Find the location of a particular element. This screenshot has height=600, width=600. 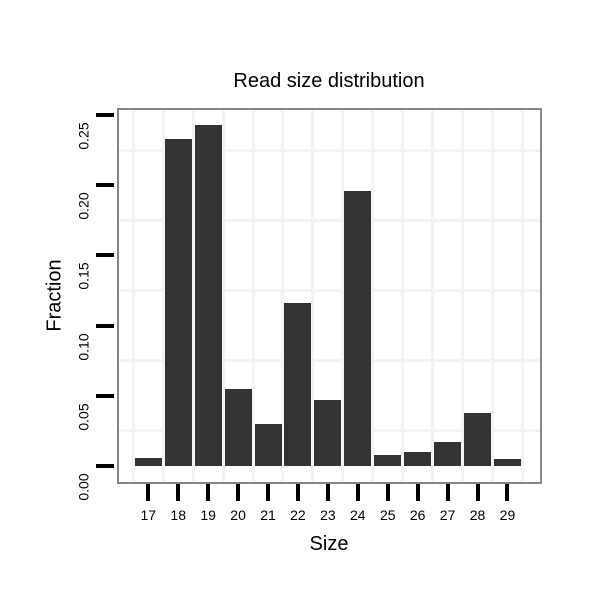

x-tick-label: 27 is located at coordinates (447, 515).